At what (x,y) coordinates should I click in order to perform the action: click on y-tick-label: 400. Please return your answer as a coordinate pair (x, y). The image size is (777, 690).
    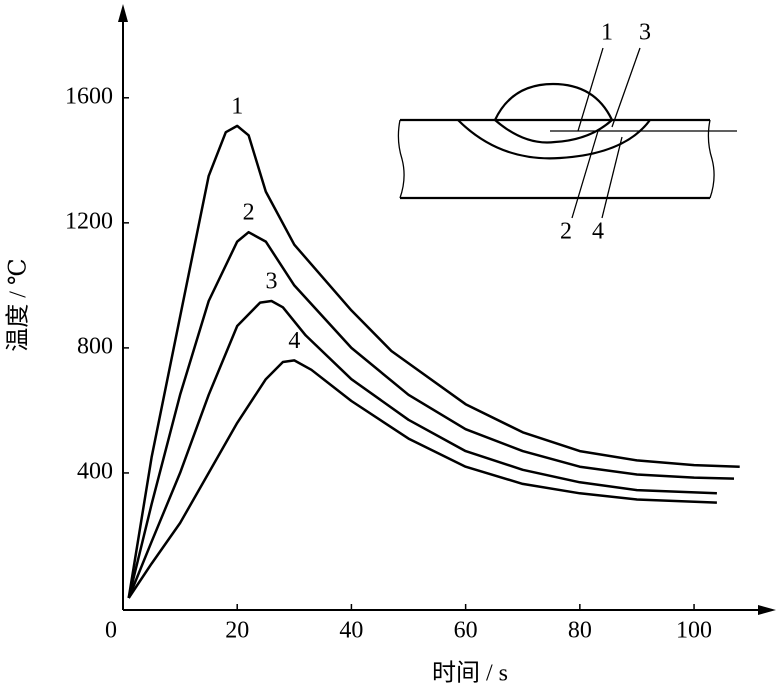
    Looking at the image, I should click on (95, 471).